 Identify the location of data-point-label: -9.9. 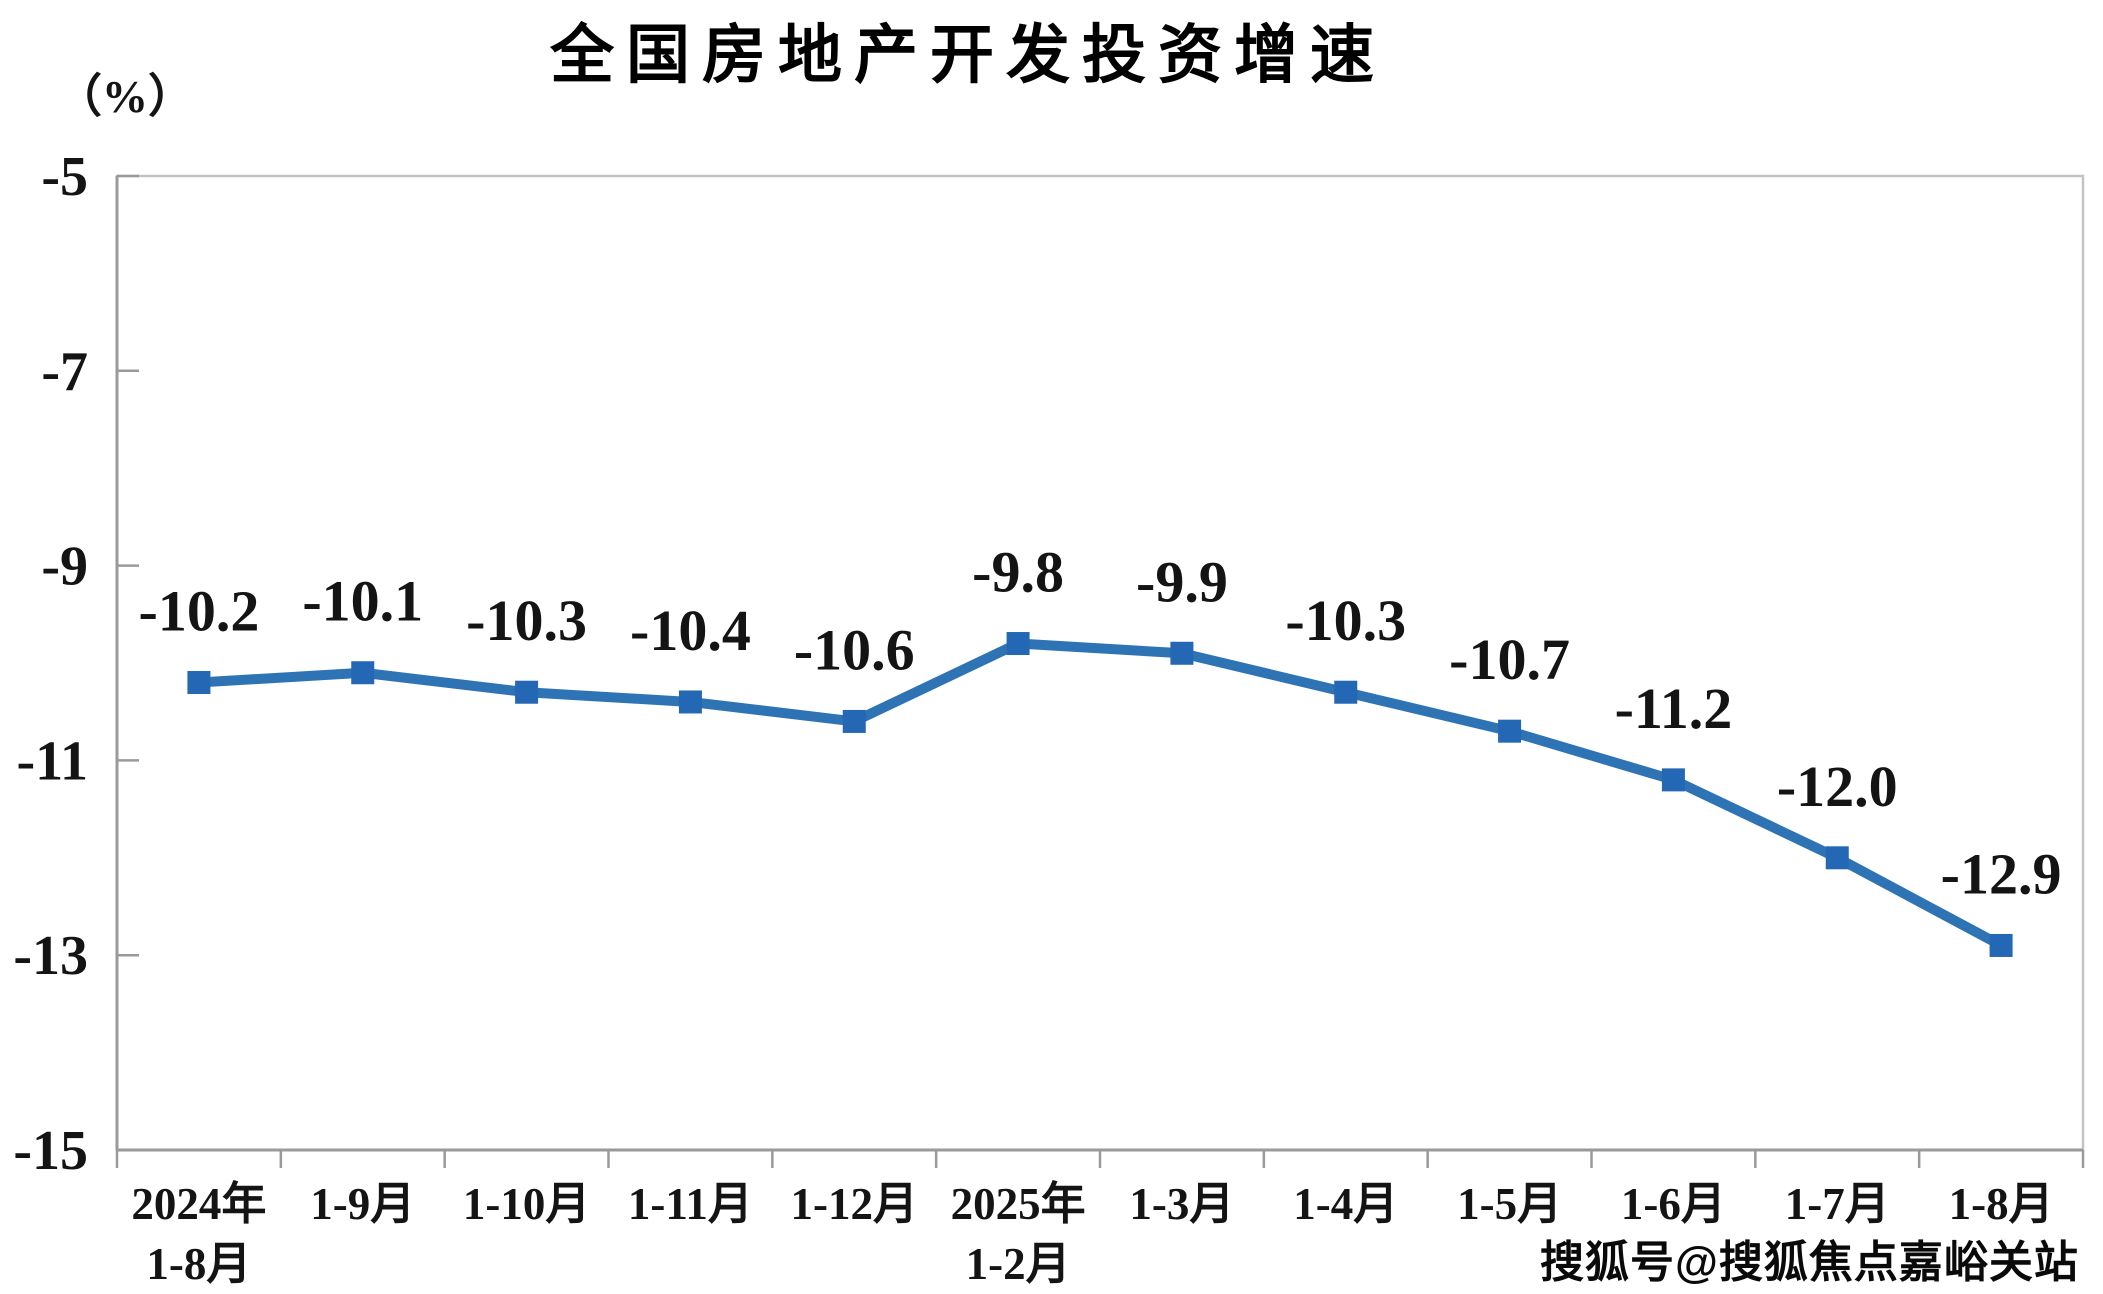
(1182, 581).